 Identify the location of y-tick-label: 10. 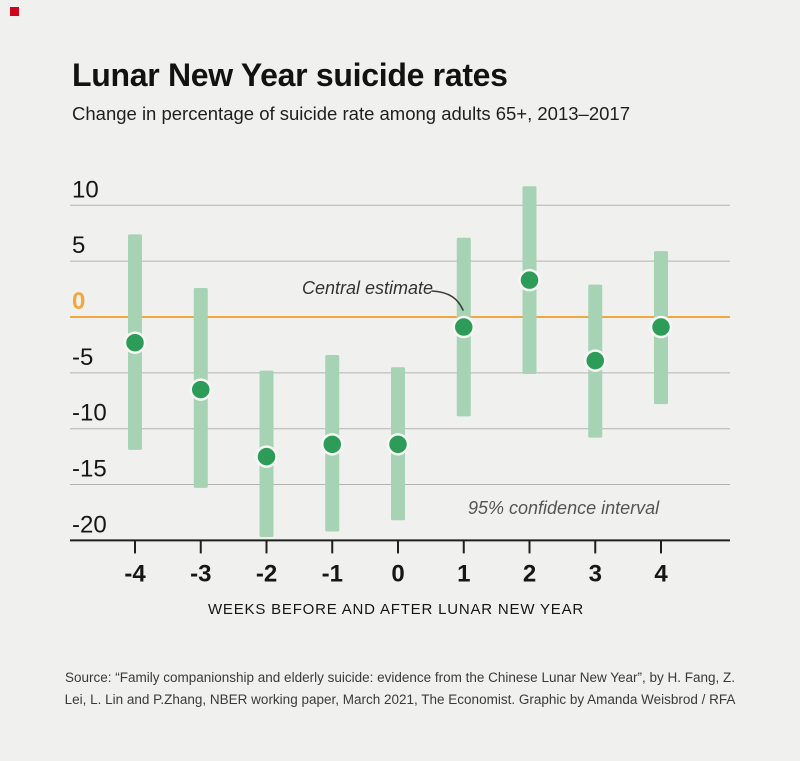
(85, 189).